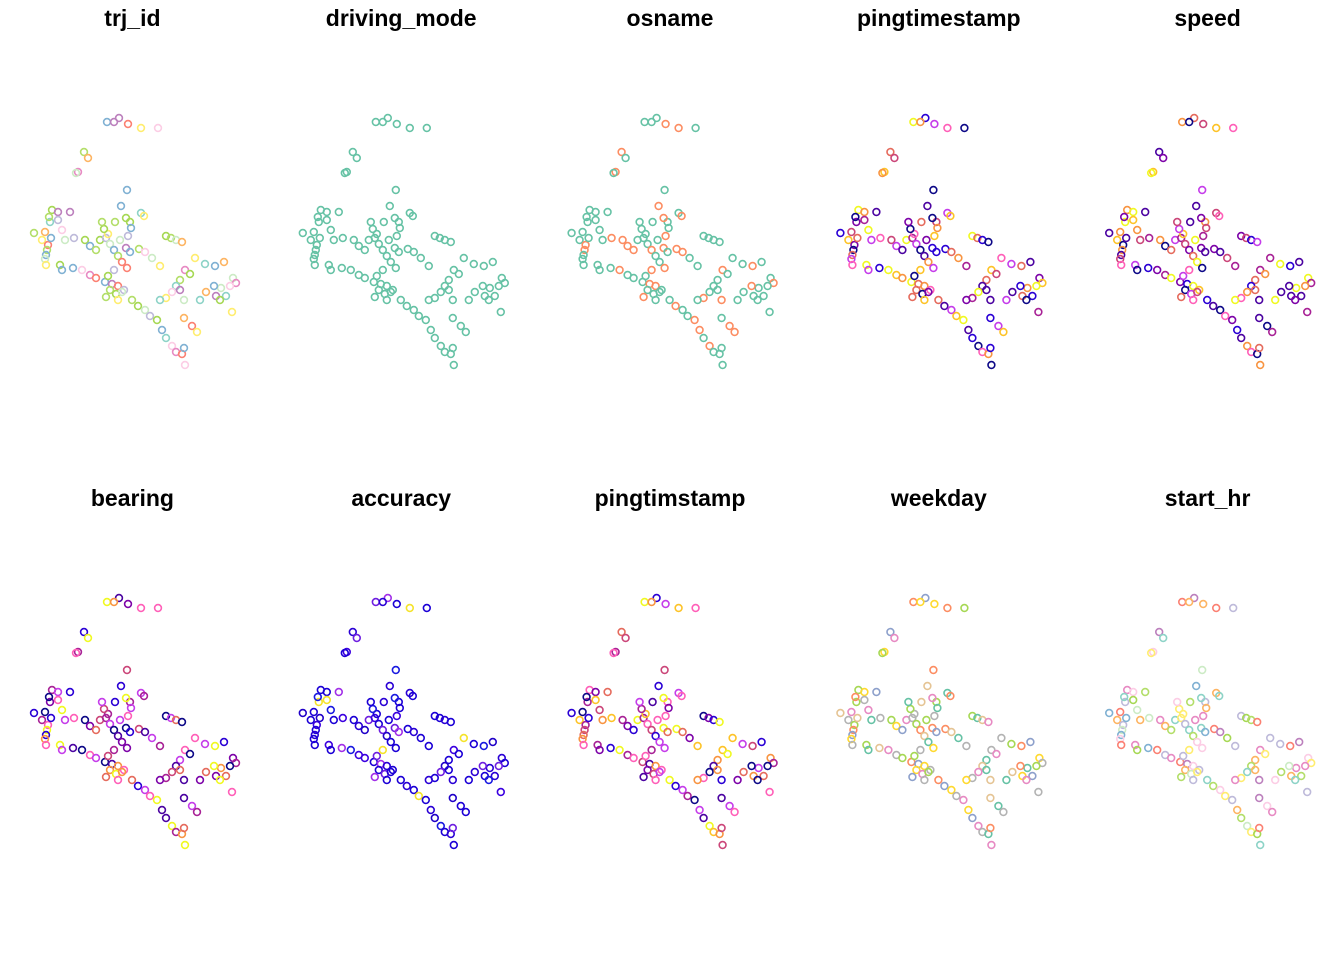 Image resolution: width=1344 pixels, height=960 pixels. What do you see at coordinates (401, 498) in the screenshot?
I see `panel-title: accuracy` at bounding box center [401, 498].